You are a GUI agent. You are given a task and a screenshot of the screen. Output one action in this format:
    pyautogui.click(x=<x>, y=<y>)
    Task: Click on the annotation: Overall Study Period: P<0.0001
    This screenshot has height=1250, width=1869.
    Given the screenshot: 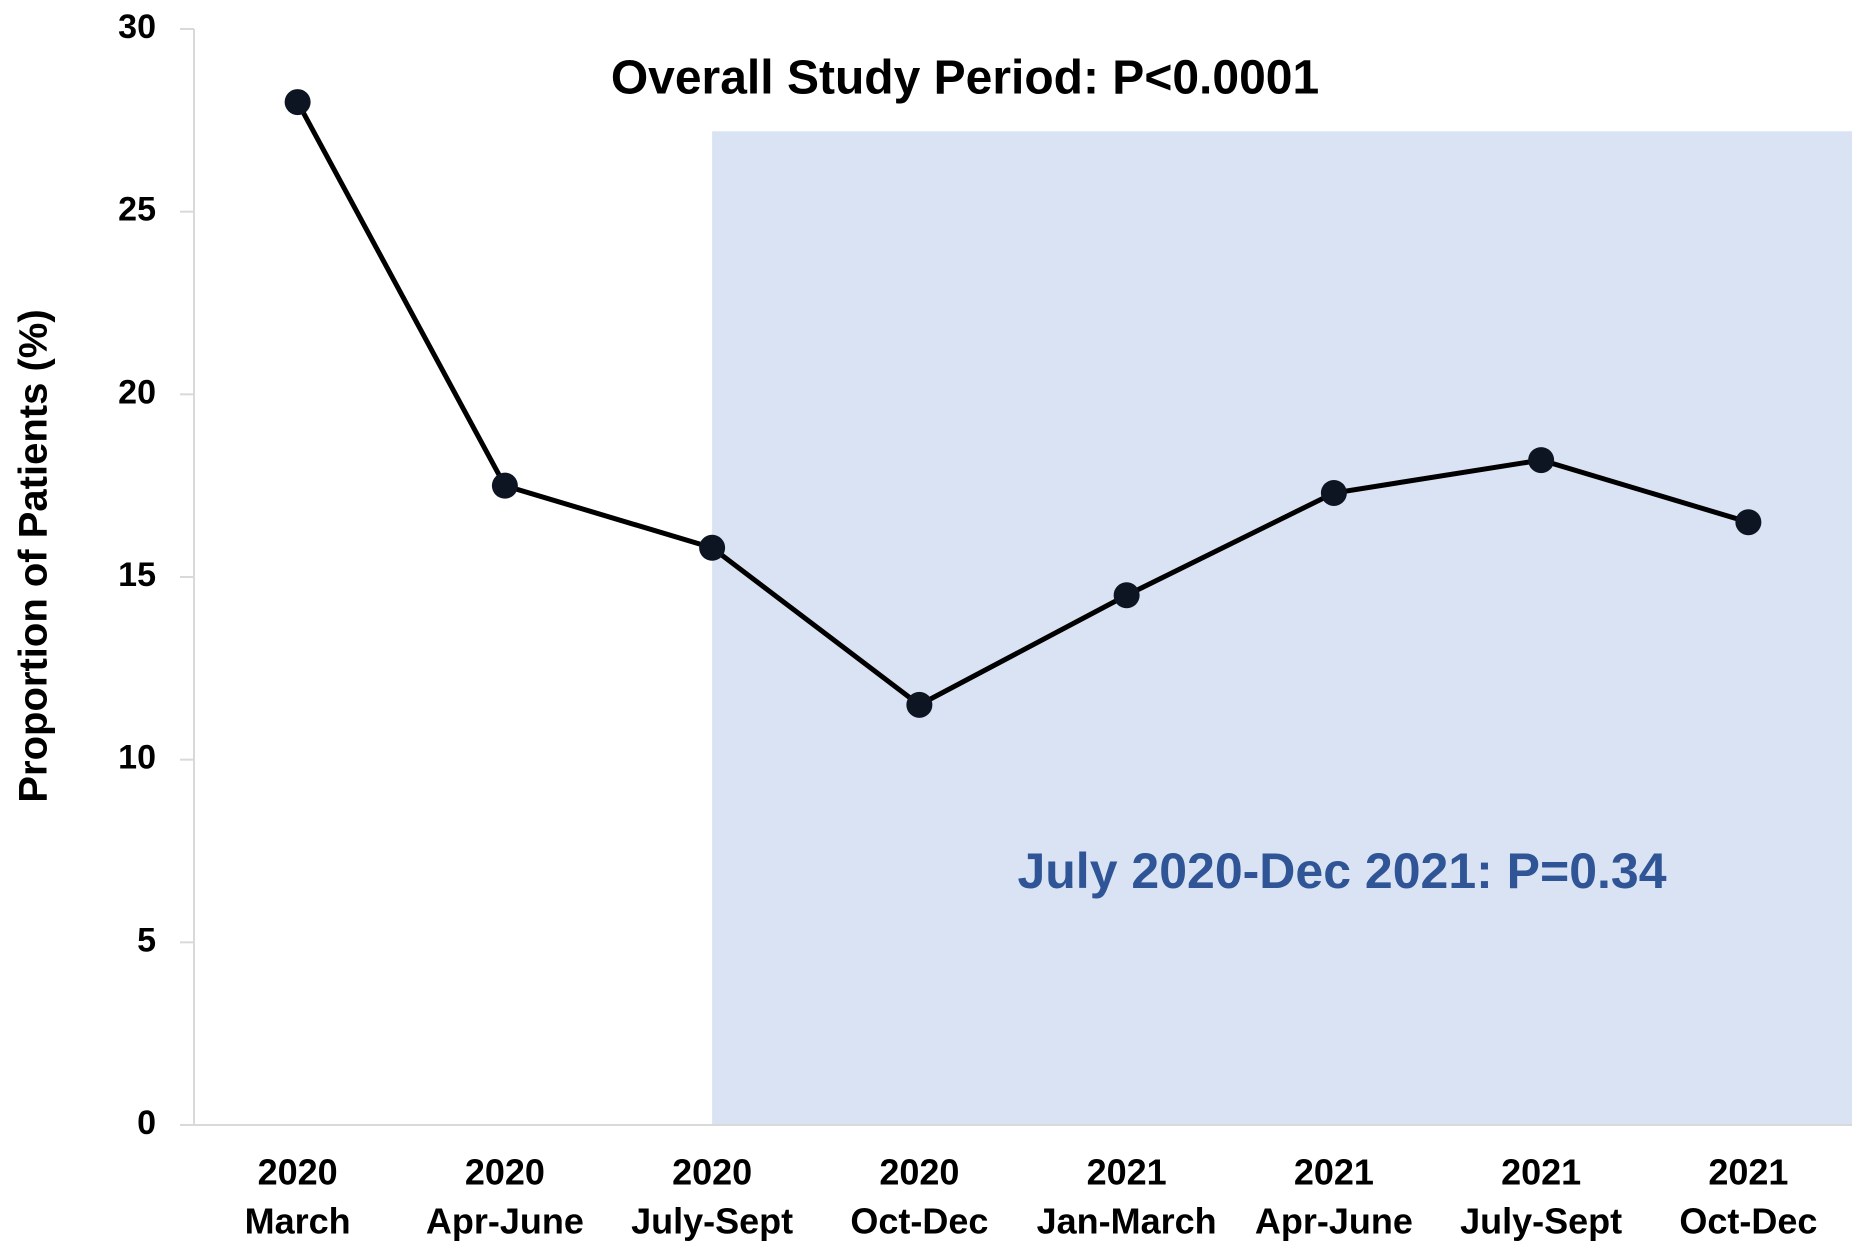 What is the action you would take?
    pyautogui.click(x=965, y=78)
    